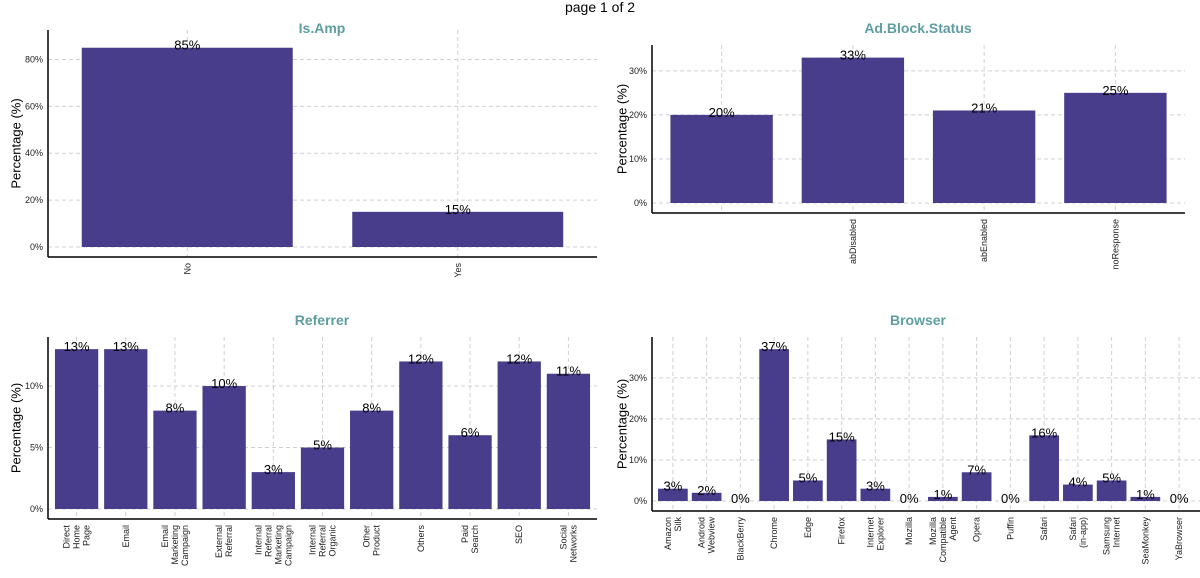 Image resolution: width=1200 pixels, height=578 pixels. Describe the element at coordinates (1111, 477) in the screenshot. I see `data-label: 5%` at that location.